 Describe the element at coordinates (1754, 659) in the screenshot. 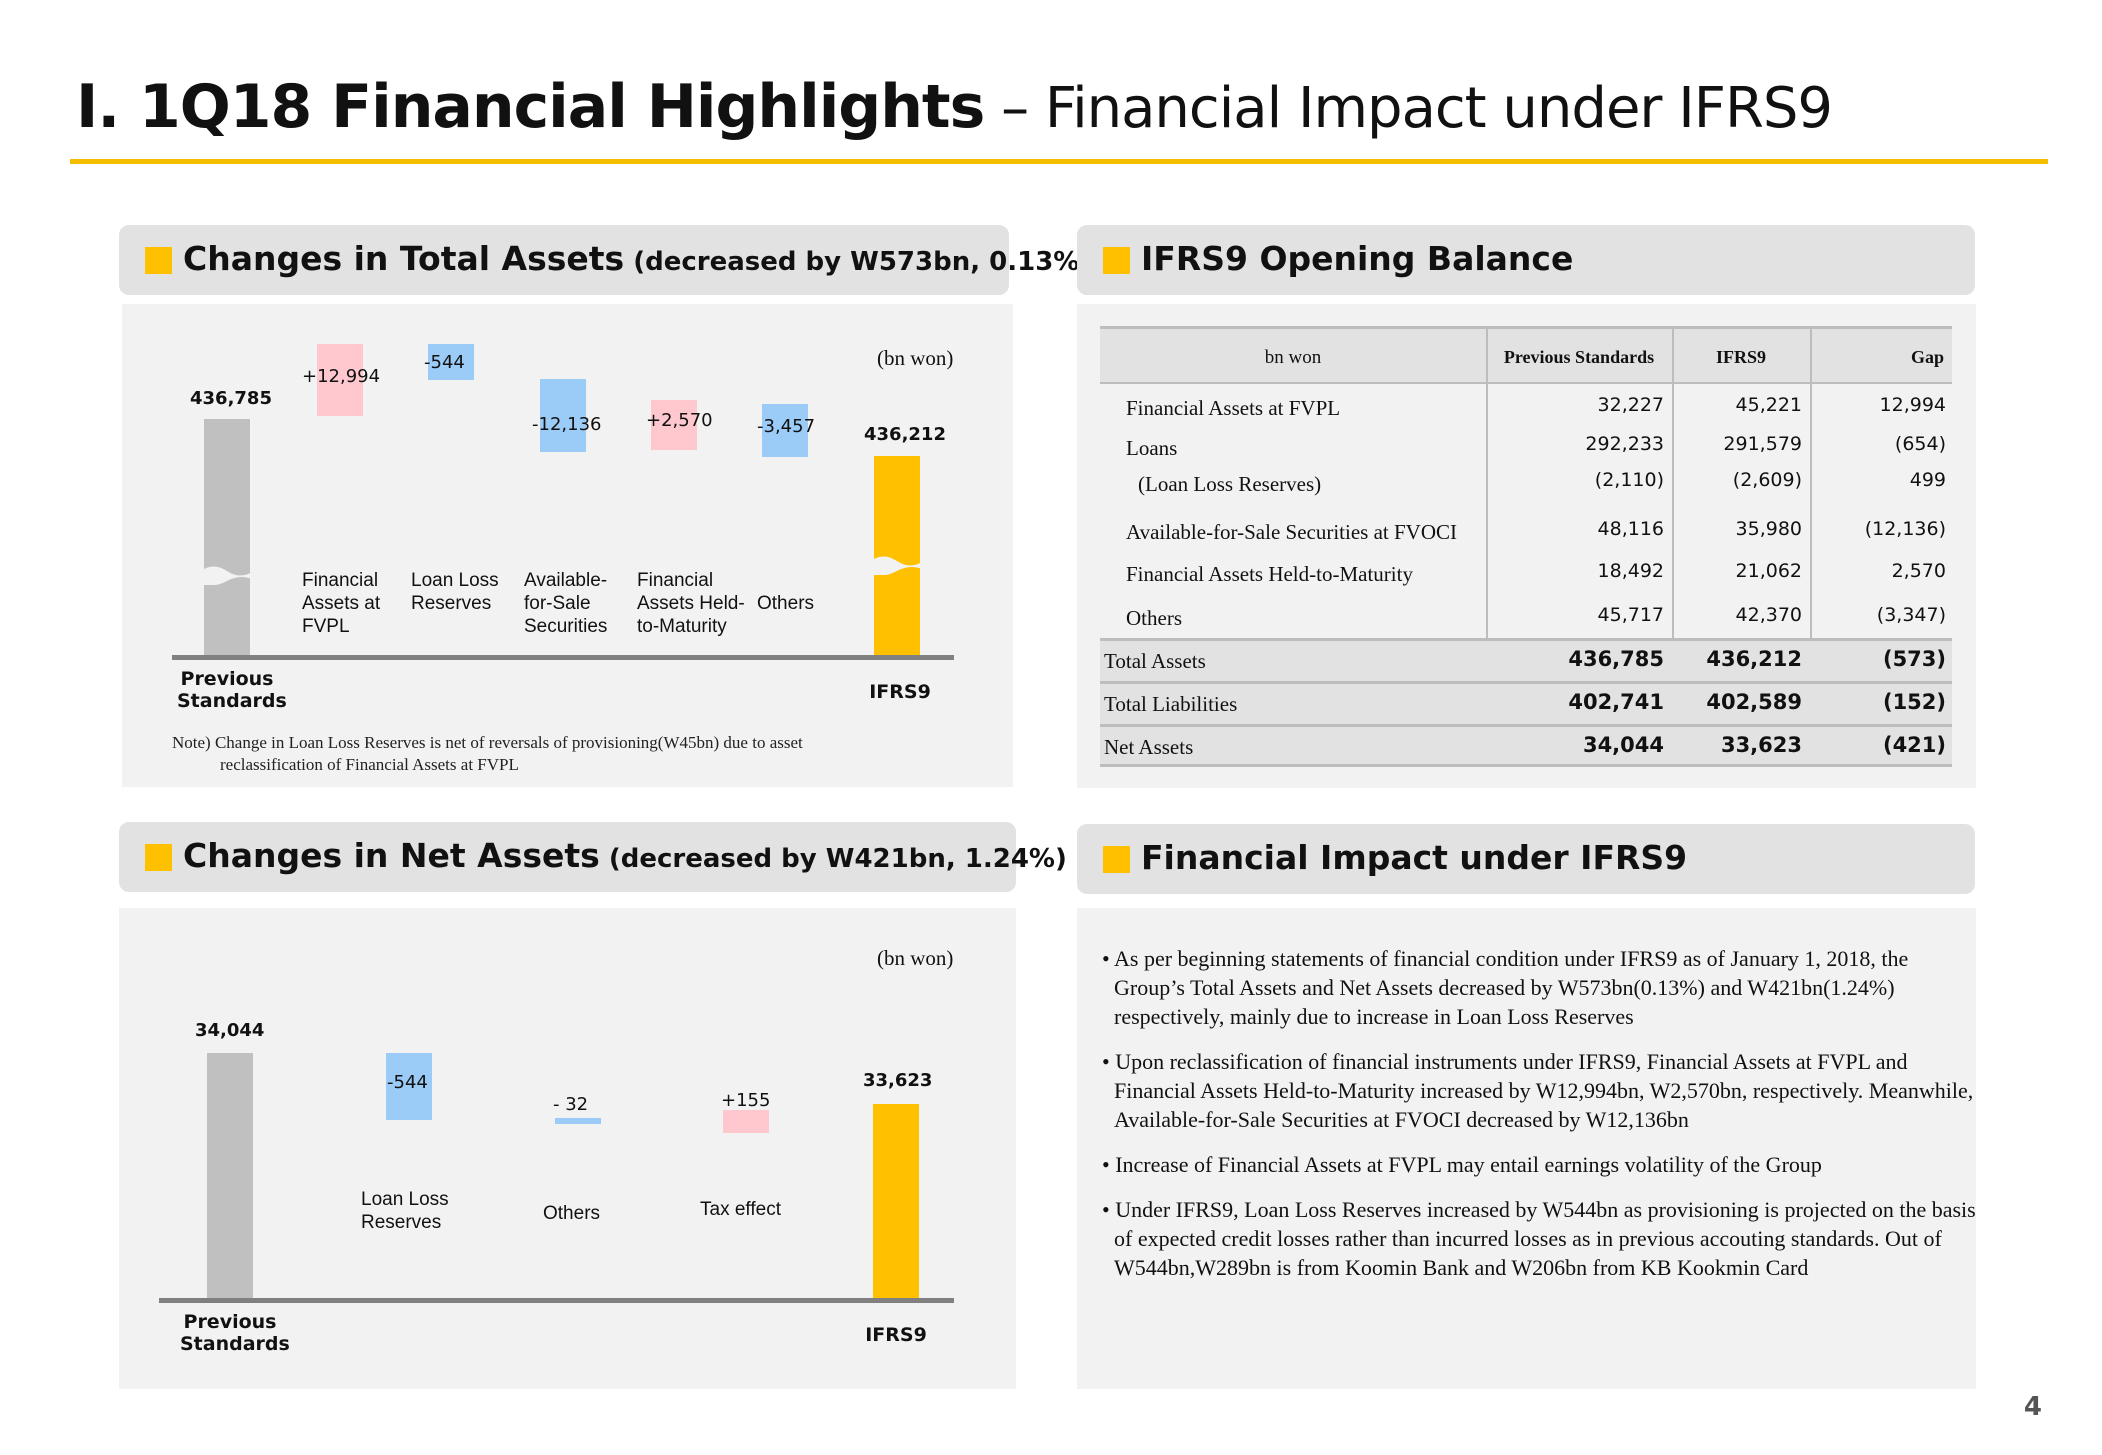

I see `cell-ifrs9: 436,212` at that location.